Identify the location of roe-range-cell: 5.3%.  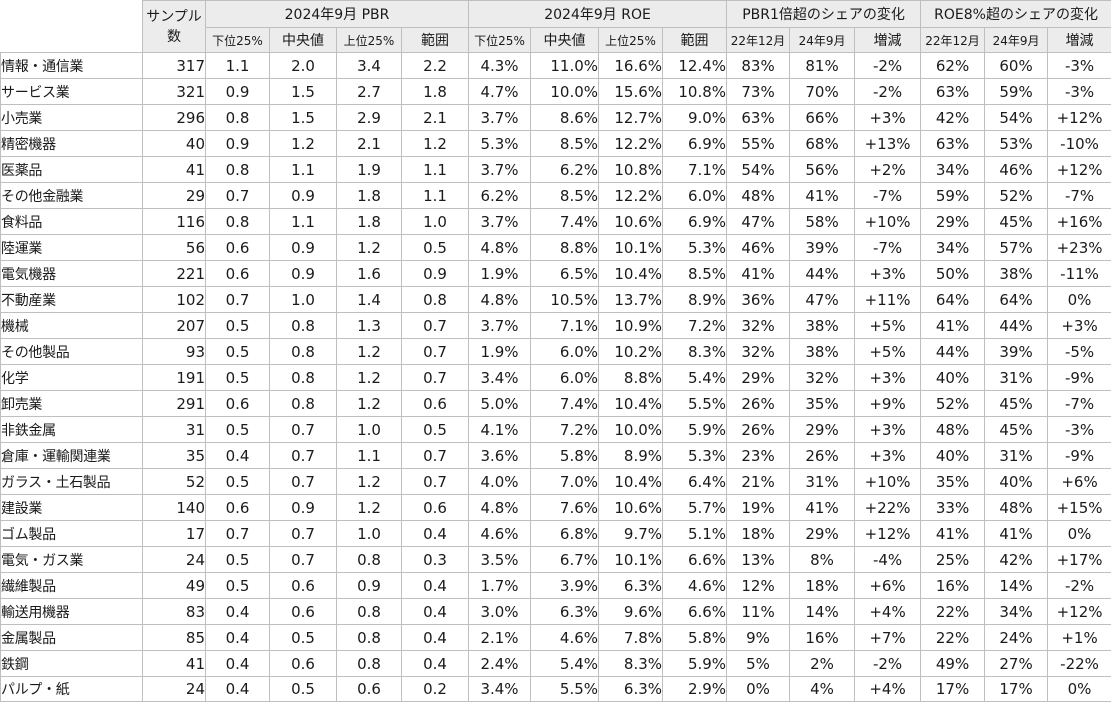
(695, 455).